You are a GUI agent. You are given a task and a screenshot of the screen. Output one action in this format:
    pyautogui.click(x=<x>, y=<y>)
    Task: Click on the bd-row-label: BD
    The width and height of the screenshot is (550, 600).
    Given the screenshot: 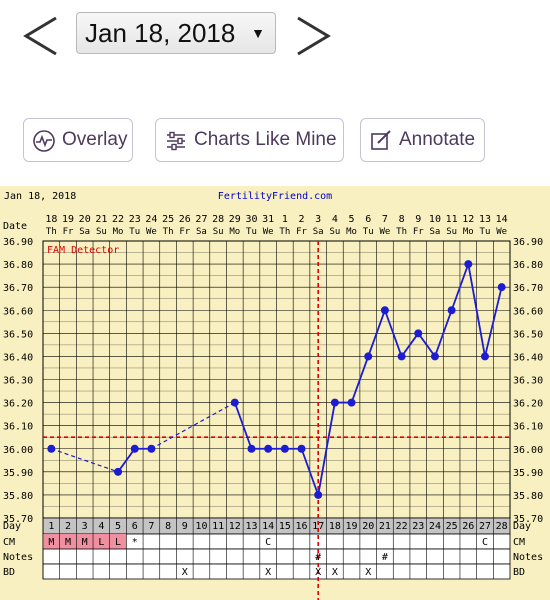 What is the action you would take?
    pyautogui.click(x=9, y=572)
    